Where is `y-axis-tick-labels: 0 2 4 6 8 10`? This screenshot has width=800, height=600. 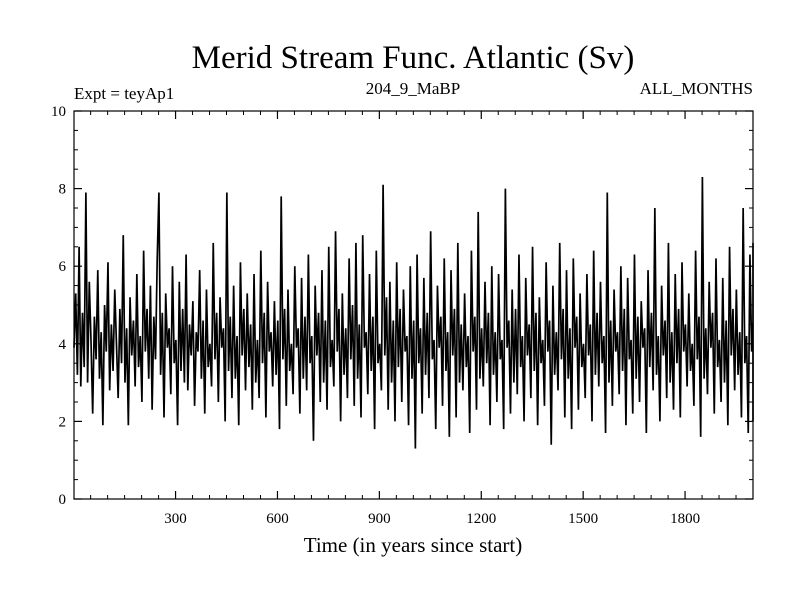 y-axis-tick-labels: 0 2 4 6 8 10 is located at coordinates (59, 306).